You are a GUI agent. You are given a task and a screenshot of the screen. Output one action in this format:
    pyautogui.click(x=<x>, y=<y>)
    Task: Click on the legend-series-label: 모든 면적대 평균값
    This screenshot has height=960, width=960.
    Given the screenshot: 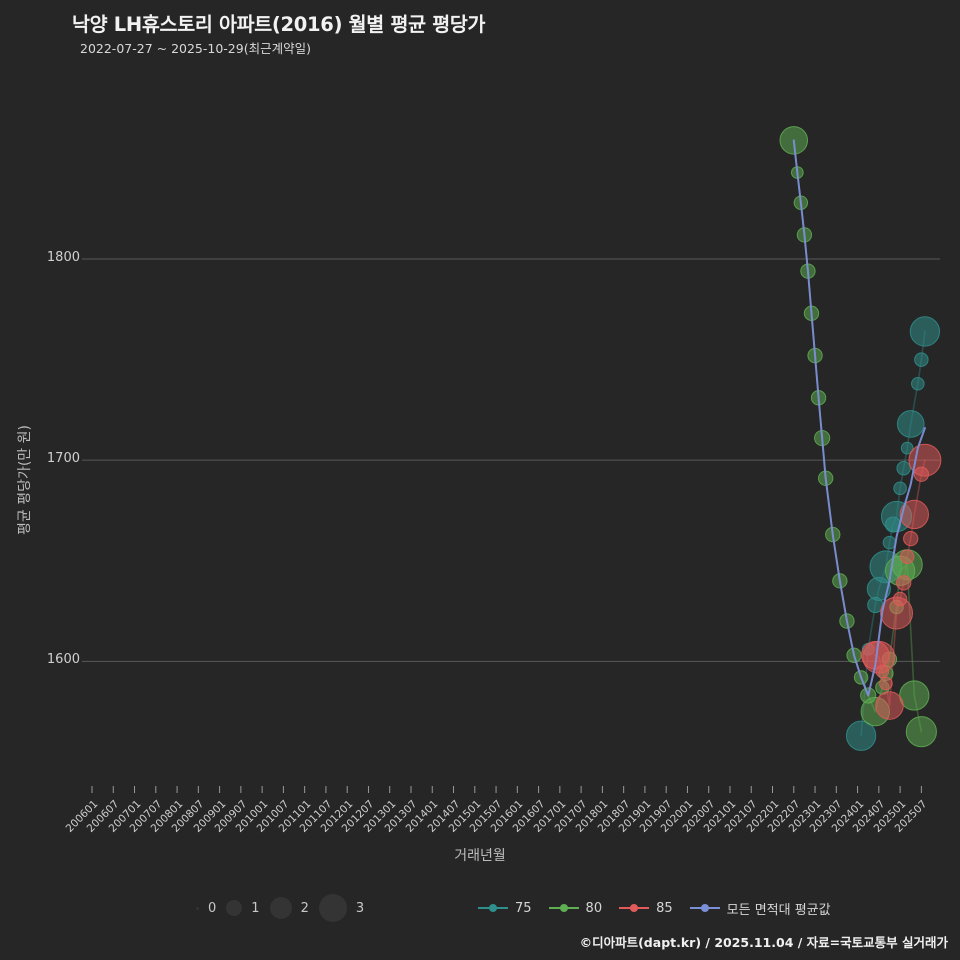 What is the action you would take?
    pyautogui.click(x=778, y=910)
    